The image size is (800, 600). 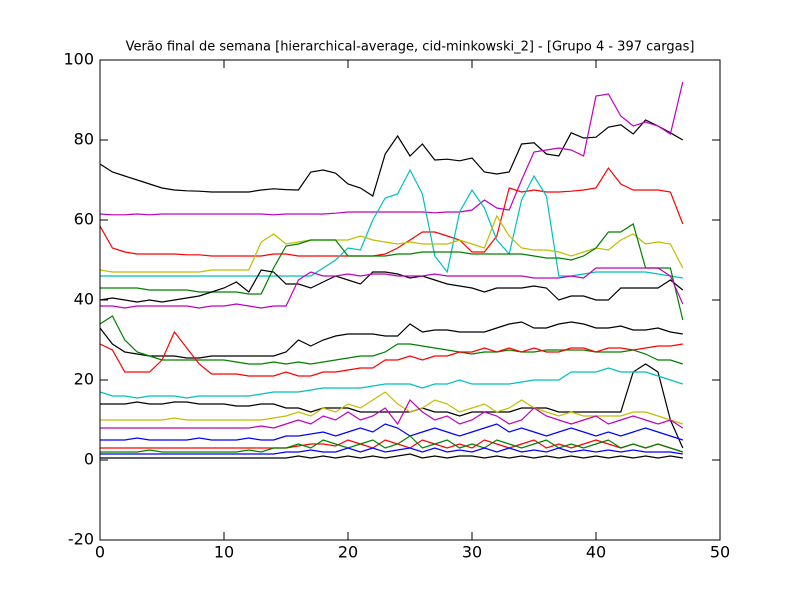 I want to click on x-tick-label: 10, so click(x=224, y=552).